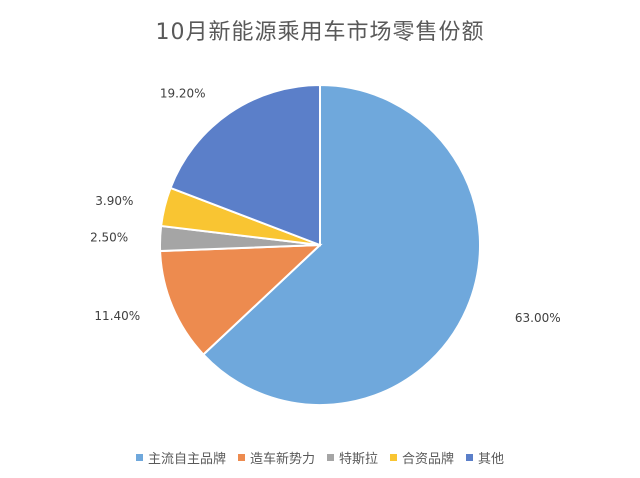 This screenshot has width=640, height=478. What do you see at coordinates (109, 238) in the screenshot?
I see `data-label-3: 2.50%` at bounding box center [109, 238].